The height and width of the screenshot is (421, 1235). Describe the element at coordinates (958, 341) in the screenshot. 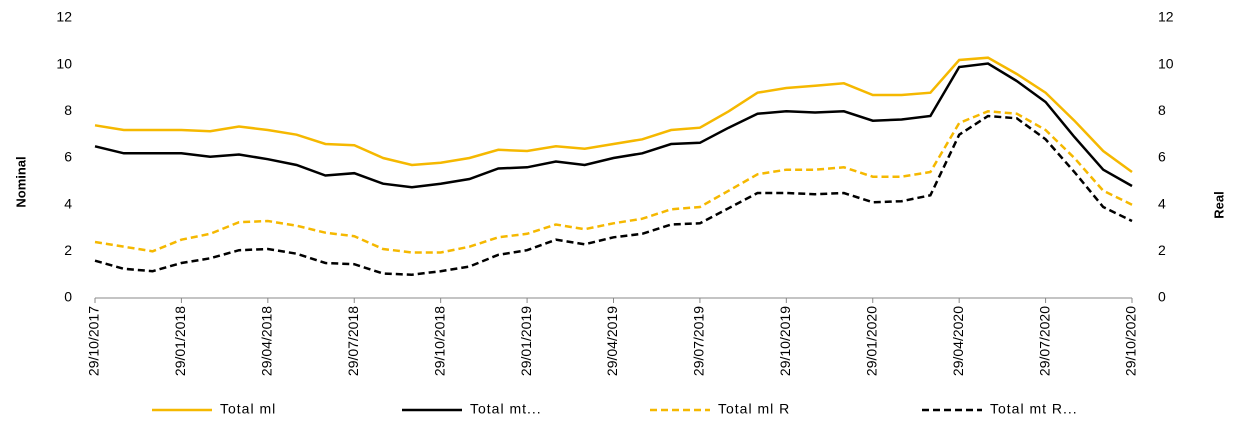

I see `x-tick-label: 29/04/2020` at that location.